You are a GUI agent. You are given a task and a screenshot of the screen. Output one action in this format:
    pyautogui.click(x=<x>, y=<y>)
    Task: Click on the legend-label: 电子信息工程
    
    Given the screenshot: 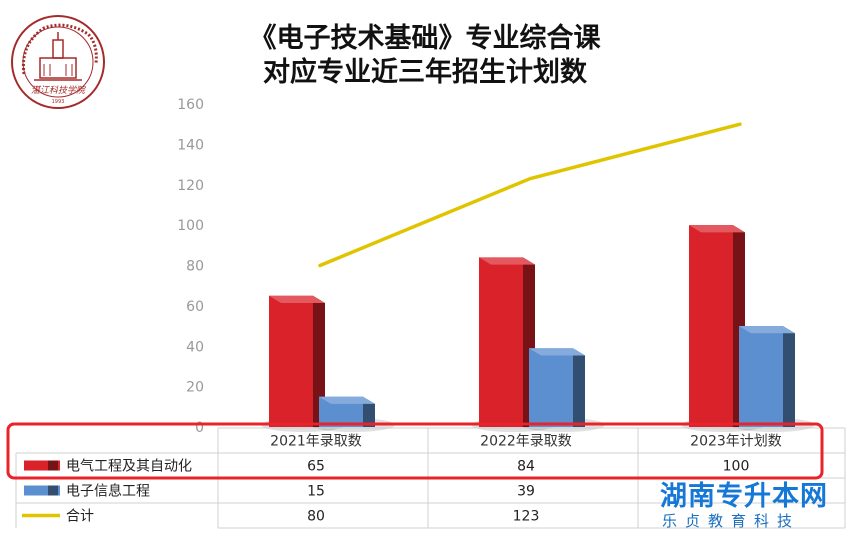 What is the action you would take?
    pyautogui.click(x=108, y=491)
    